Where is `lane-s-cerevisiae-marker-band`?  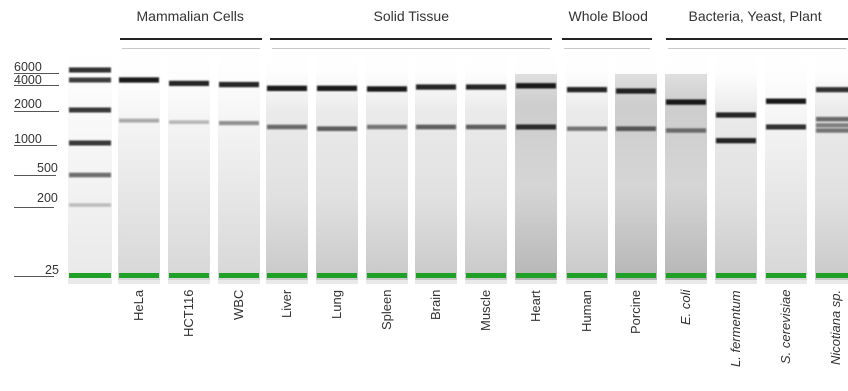
lane-s-cerevisiae-marker-band is located at coordinates (786, 275).